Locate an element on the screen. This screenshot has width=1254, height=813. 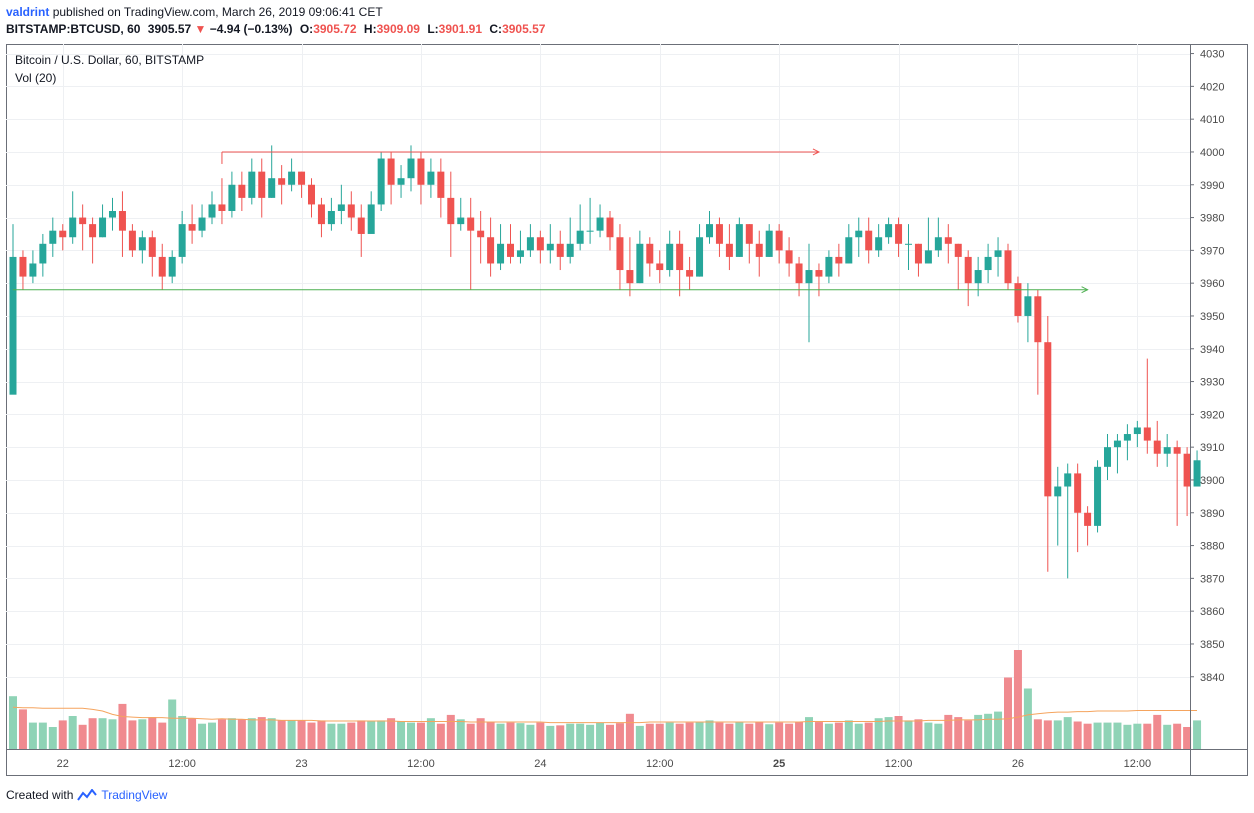
price-tick-label: 4030 is located at coordinates (1212, 55).